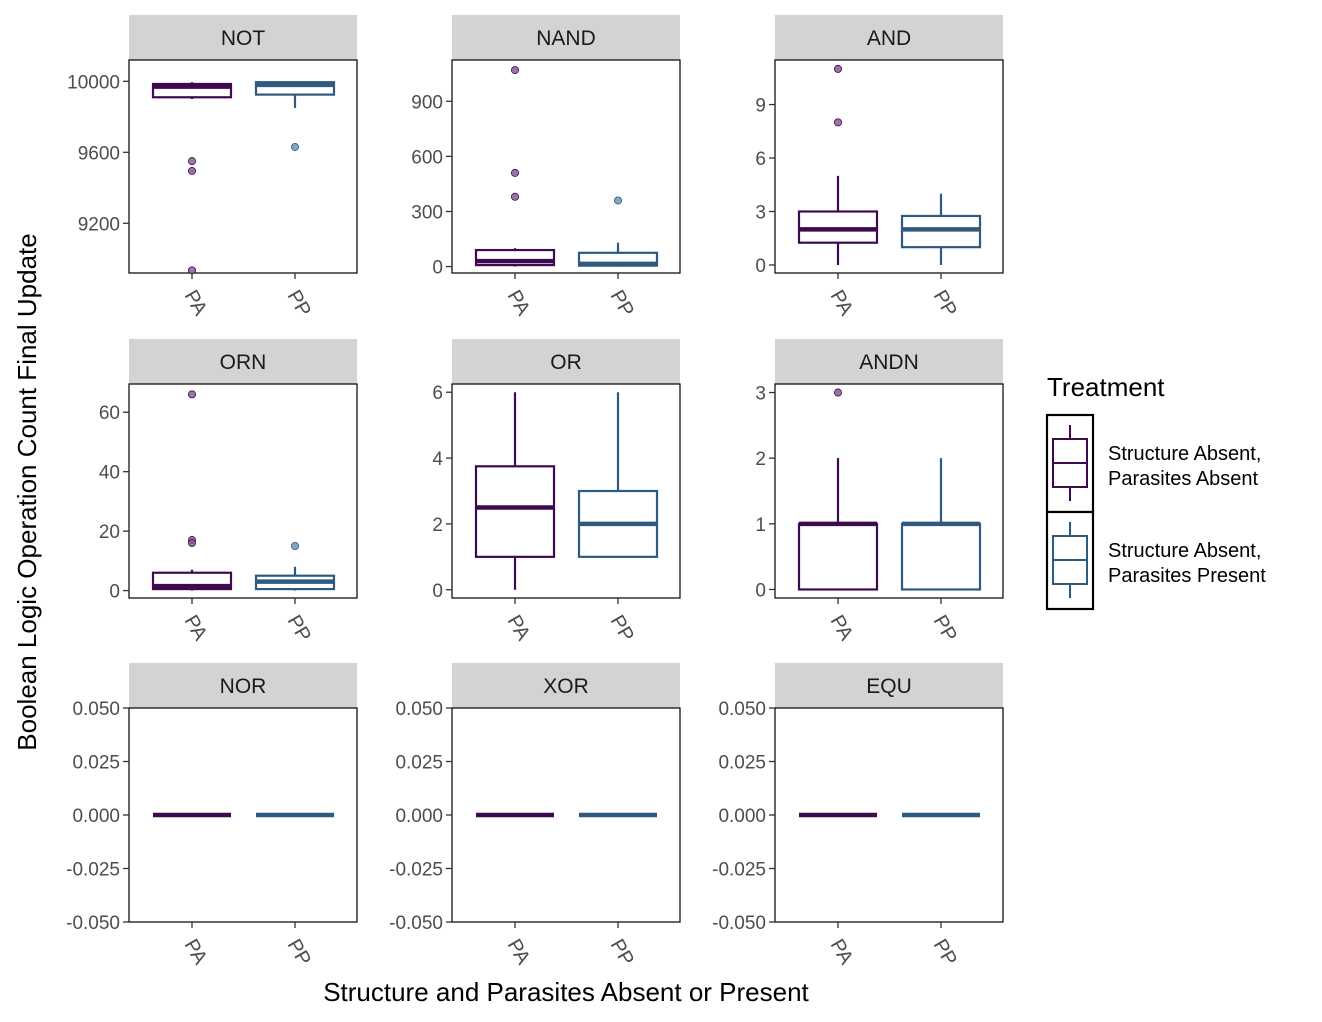  Describe the element at coordinates (212, 816) in the screenshot. I see `panel-nor: NOR -0.050 -0.025 0.000 0.025 0.050 PA PP` at that location.